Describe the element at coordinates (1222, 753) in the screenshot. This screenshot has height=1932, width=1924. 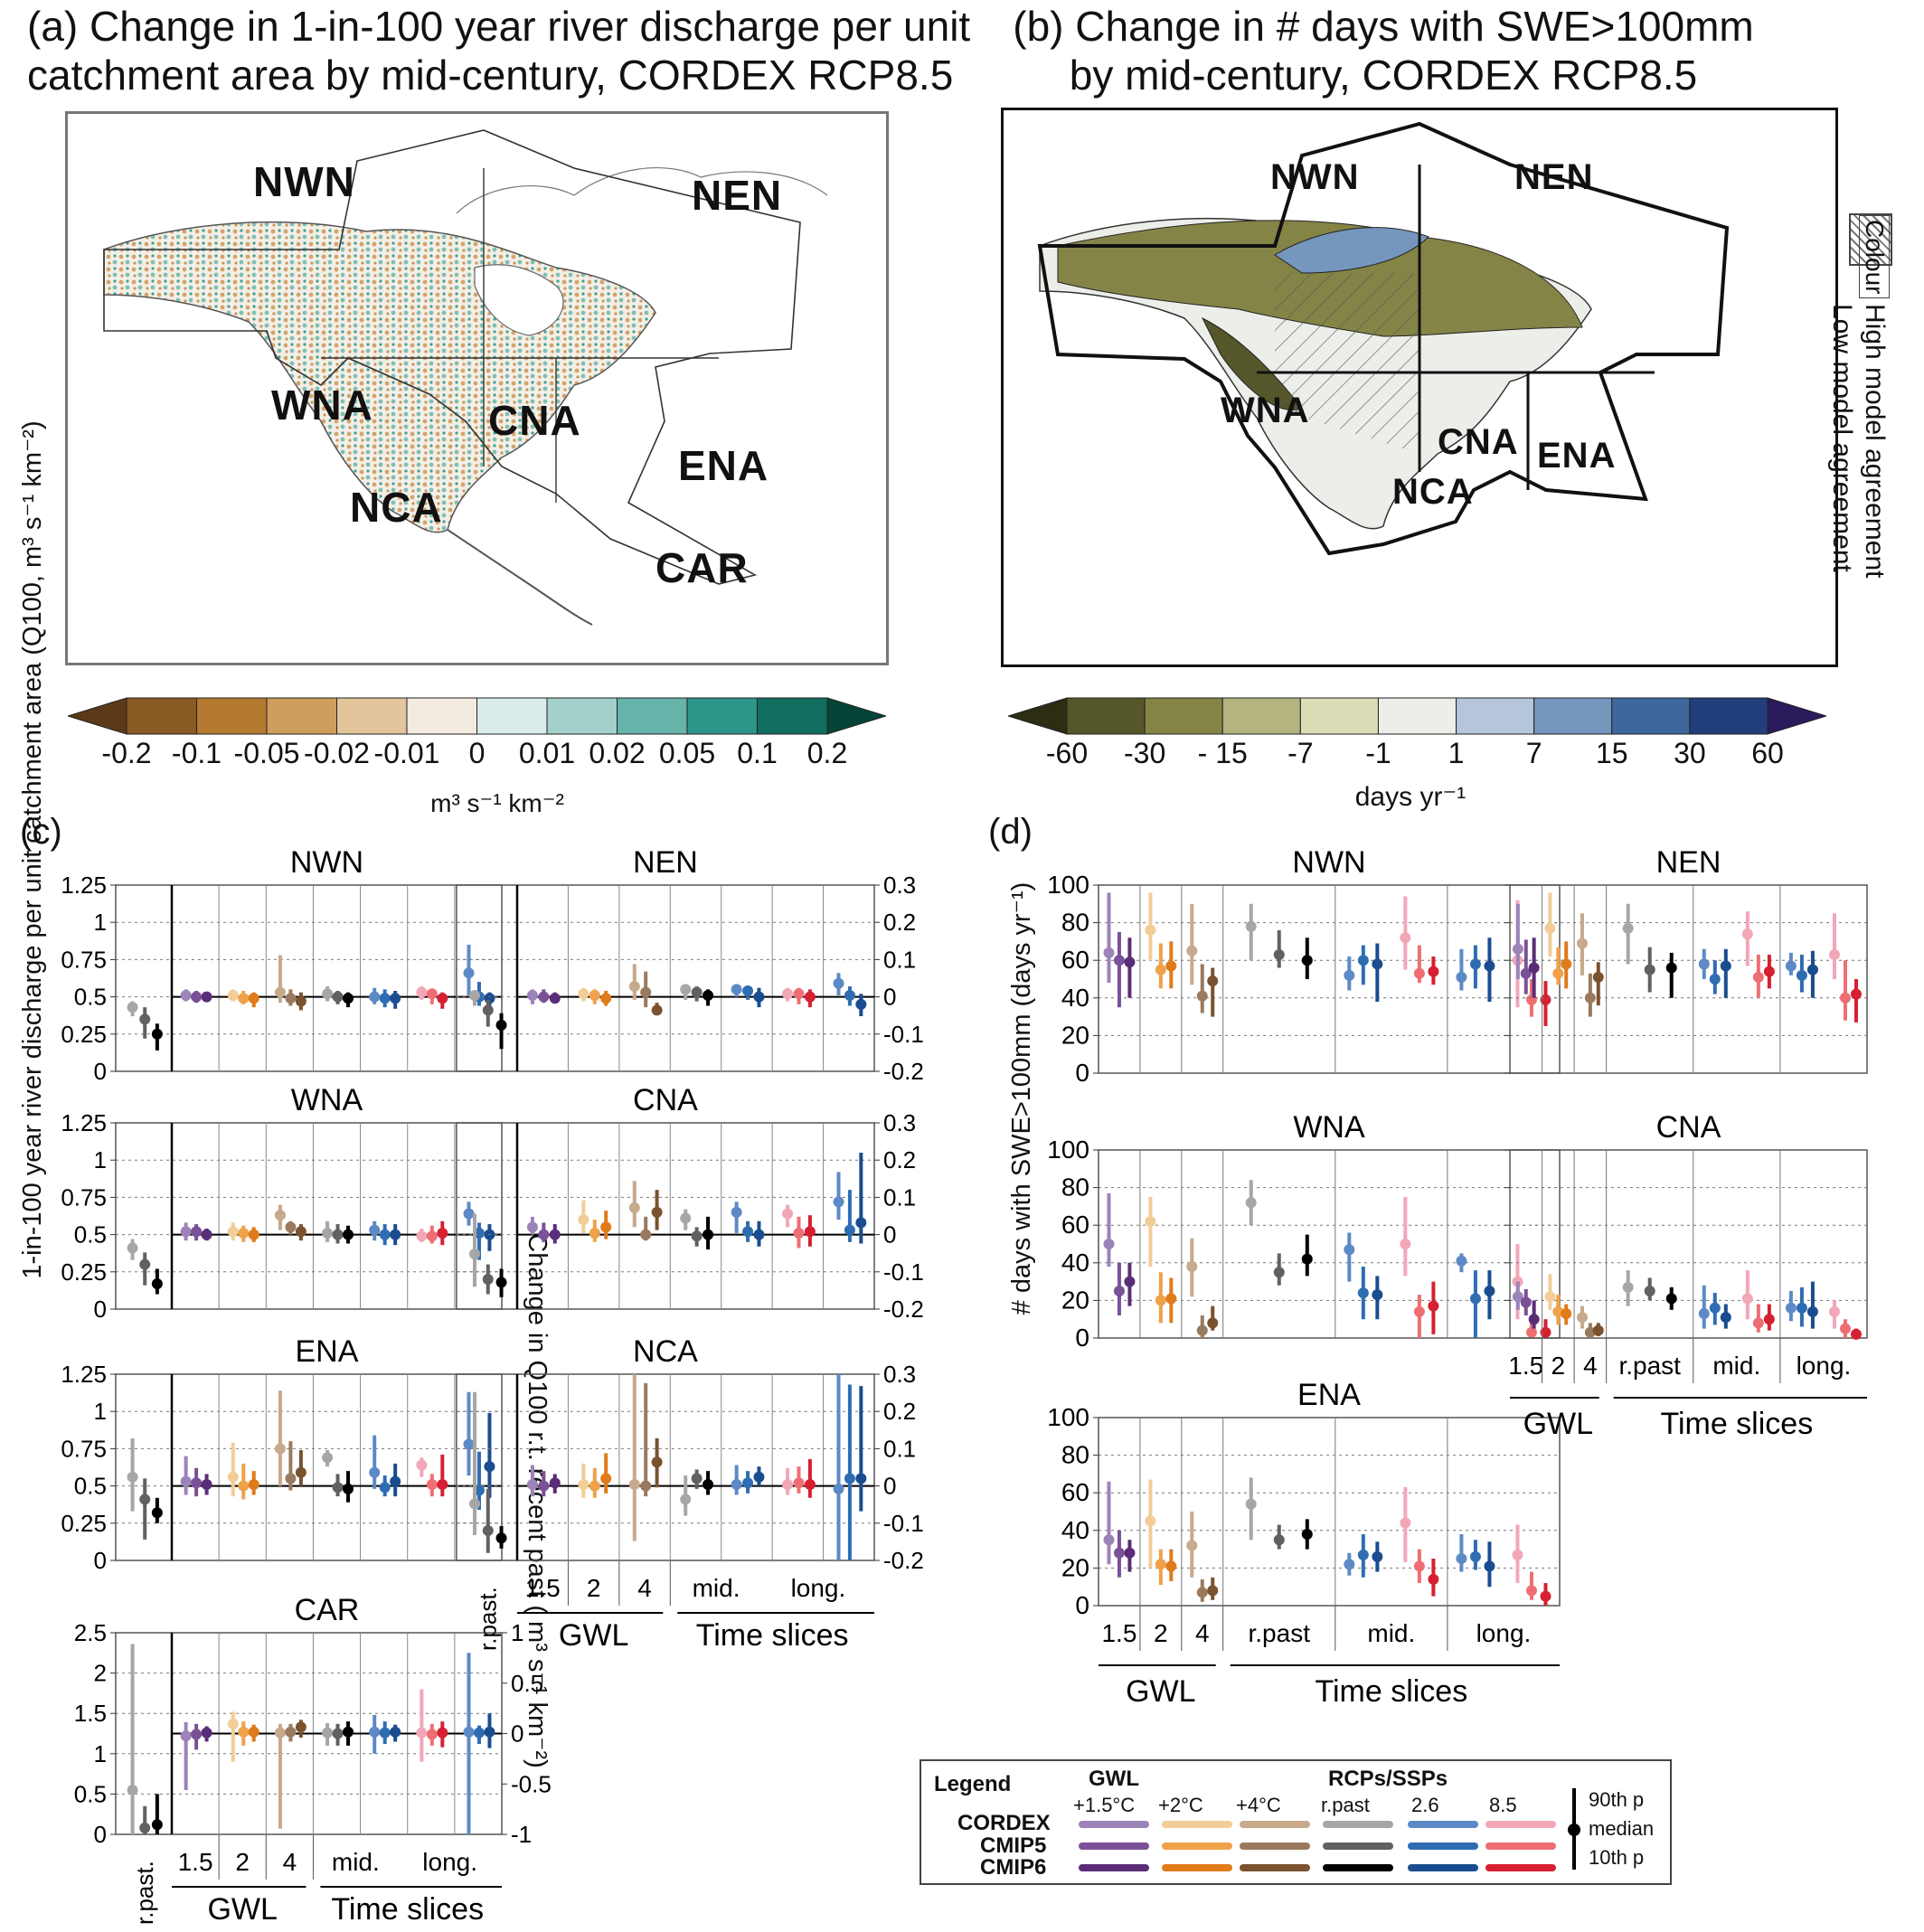
I see `colorbar-tick-label: - 15` at that location.